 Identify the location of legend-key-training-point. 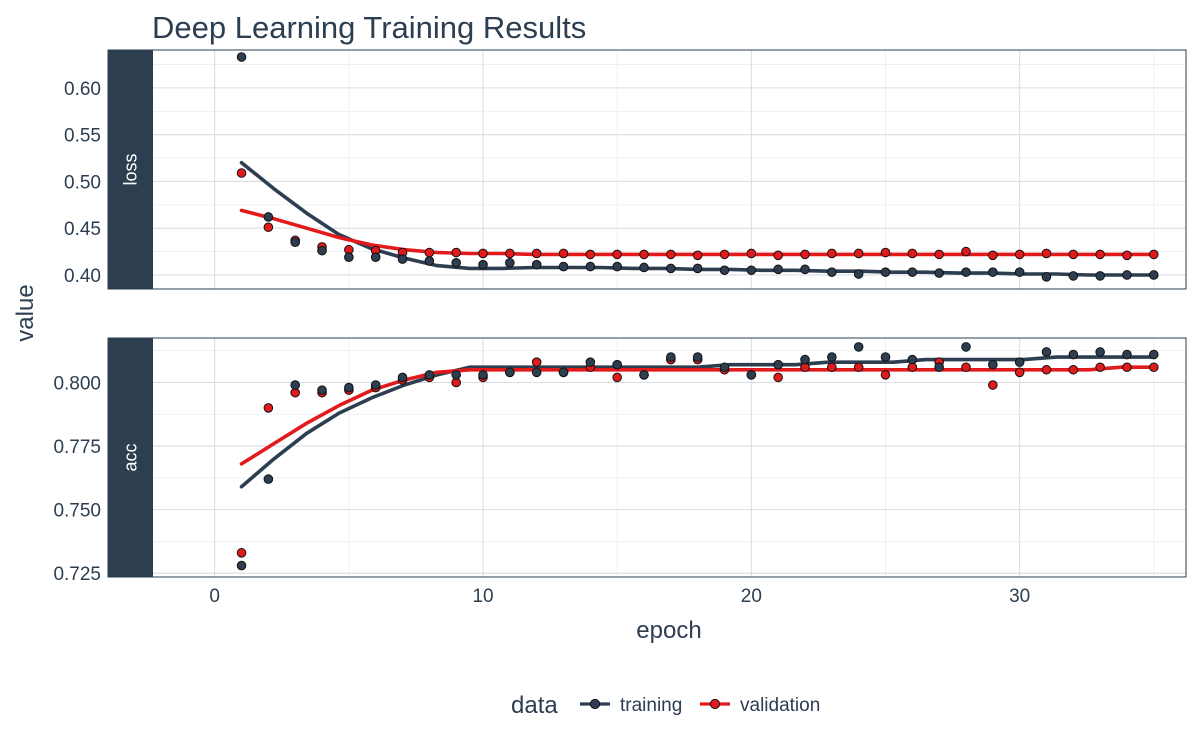
(595, 704).